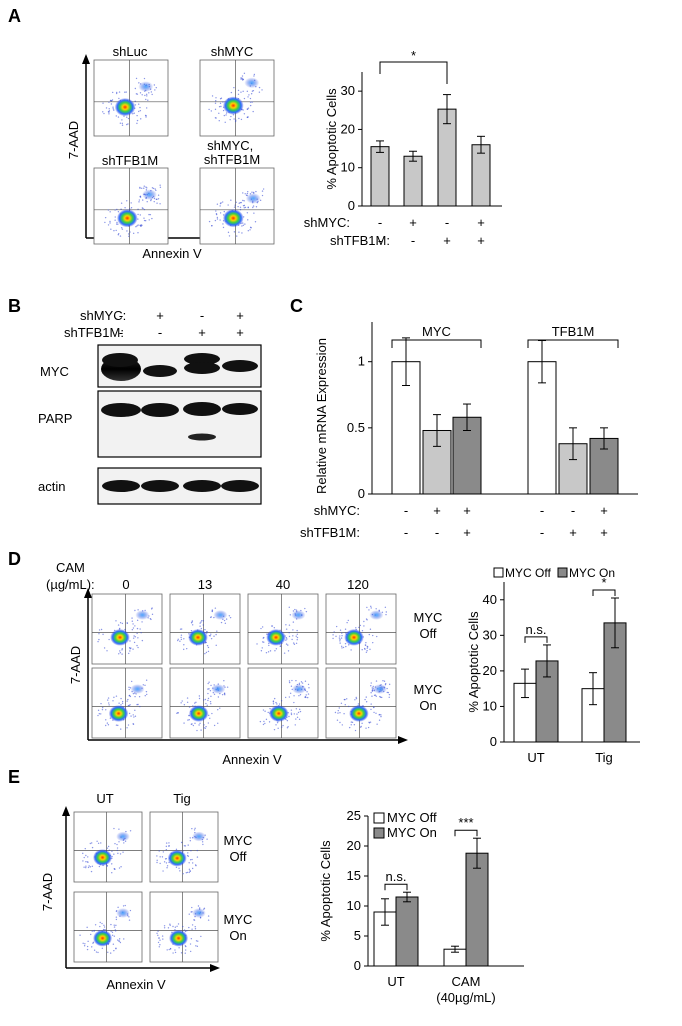 The image size is (682, 1026). I want to click on y-tick-label: 25, so click(354, 815).